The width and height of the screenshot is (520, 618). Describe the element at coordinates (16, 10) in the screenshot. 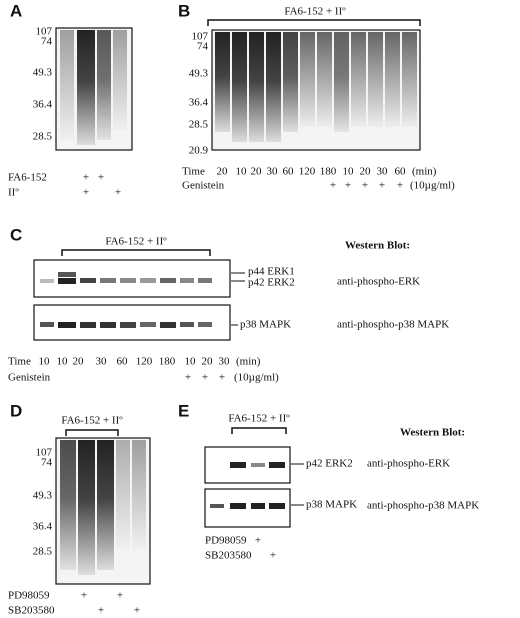

I see `panel-label: A` at that location.